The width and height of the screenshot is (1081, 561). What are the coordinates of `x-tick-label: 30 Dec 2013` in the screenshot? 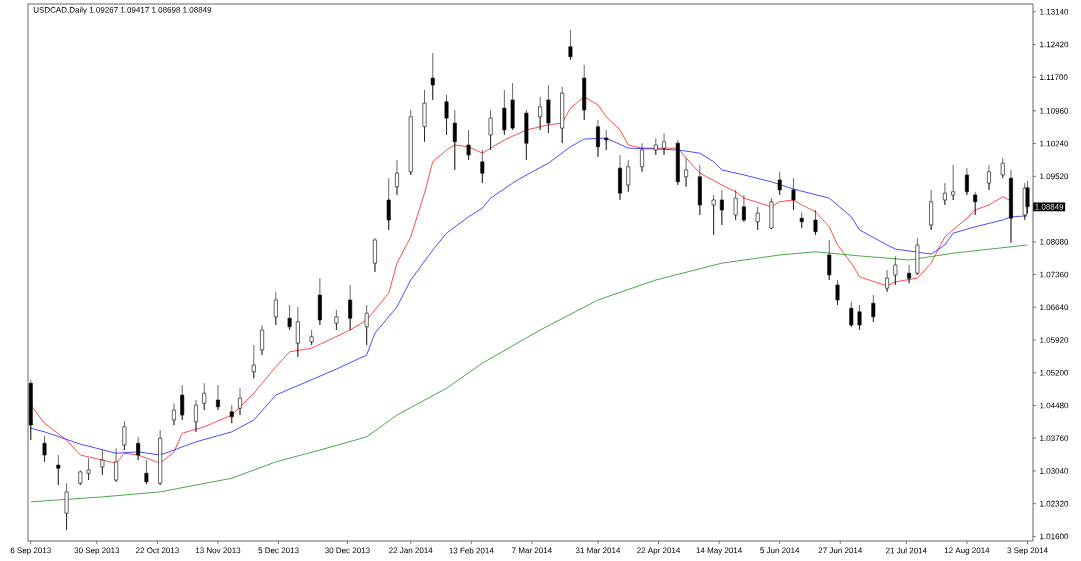 It's located at (347, 550).